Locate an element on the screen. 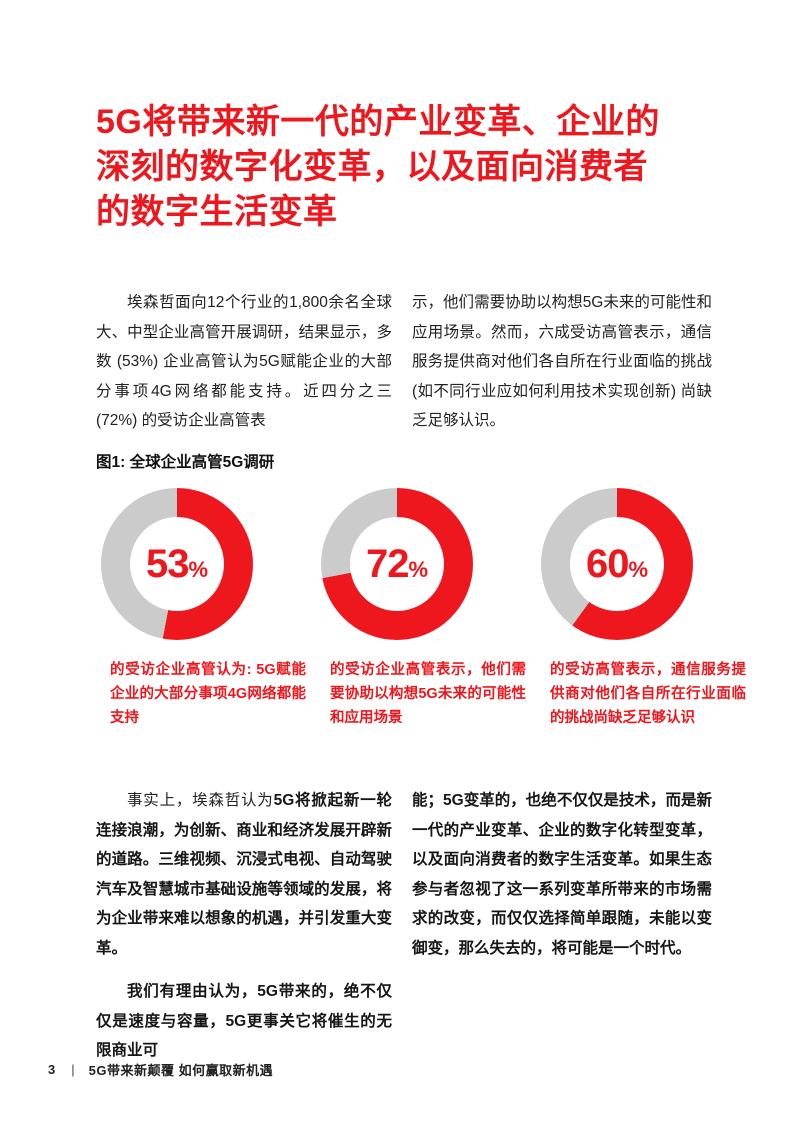 Image resolution: width=800 pixels, height=1131 pixels. donut-ring-60: 60% is located at coordinates (617, 564).